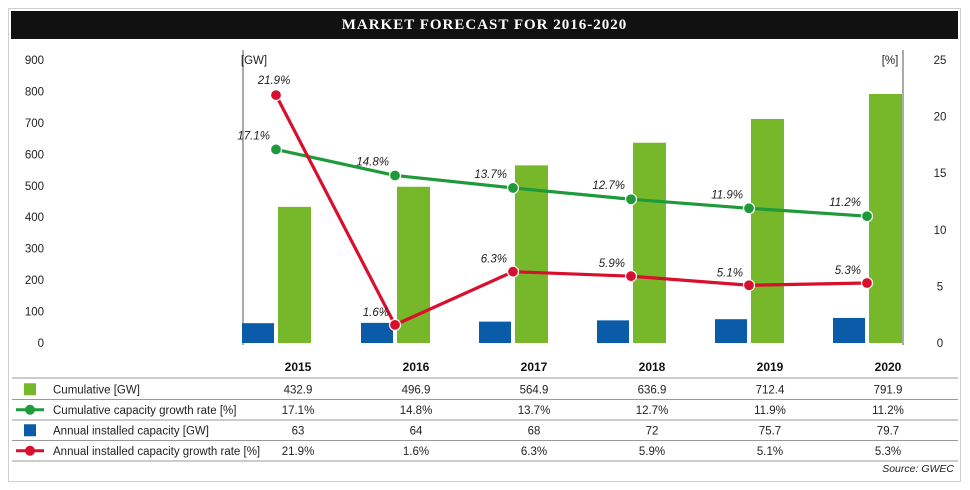 The width and height of the screenshot is (970, 490). What do you see at coordinates (34, 187) in the screenshot?
I see `left-axis-tick-label: 500` at bounding box center [34, 187].